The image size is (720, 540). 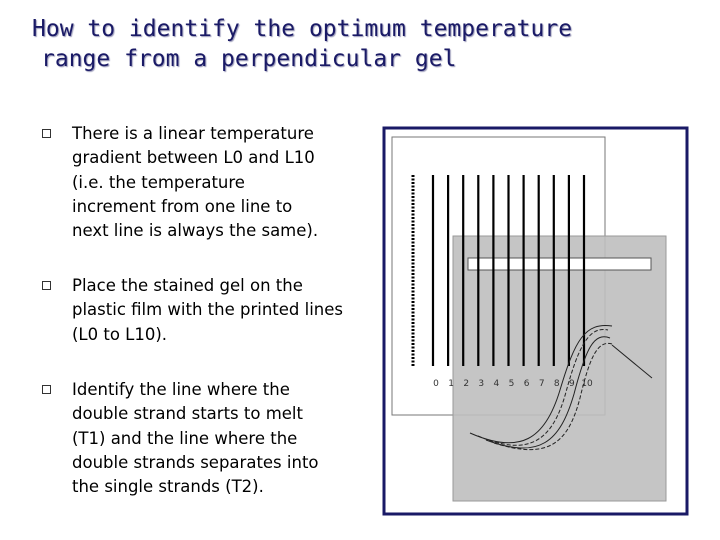 I want to click on text-line: double strands separates into, so click(x=195, y=462).